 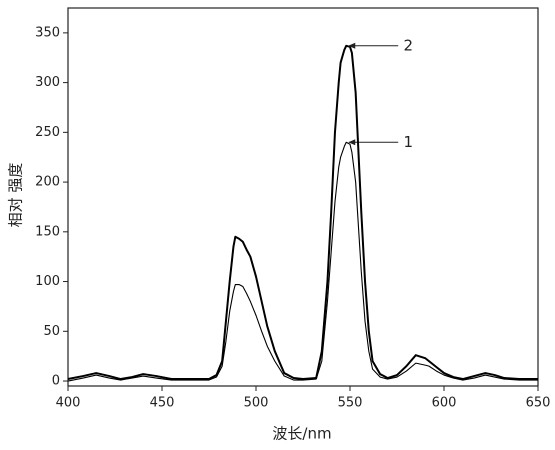 What do you see at coordinates (444, 403) in the screenshot?
I see `x-tick-label: 600` at bounding box center [444, 403].